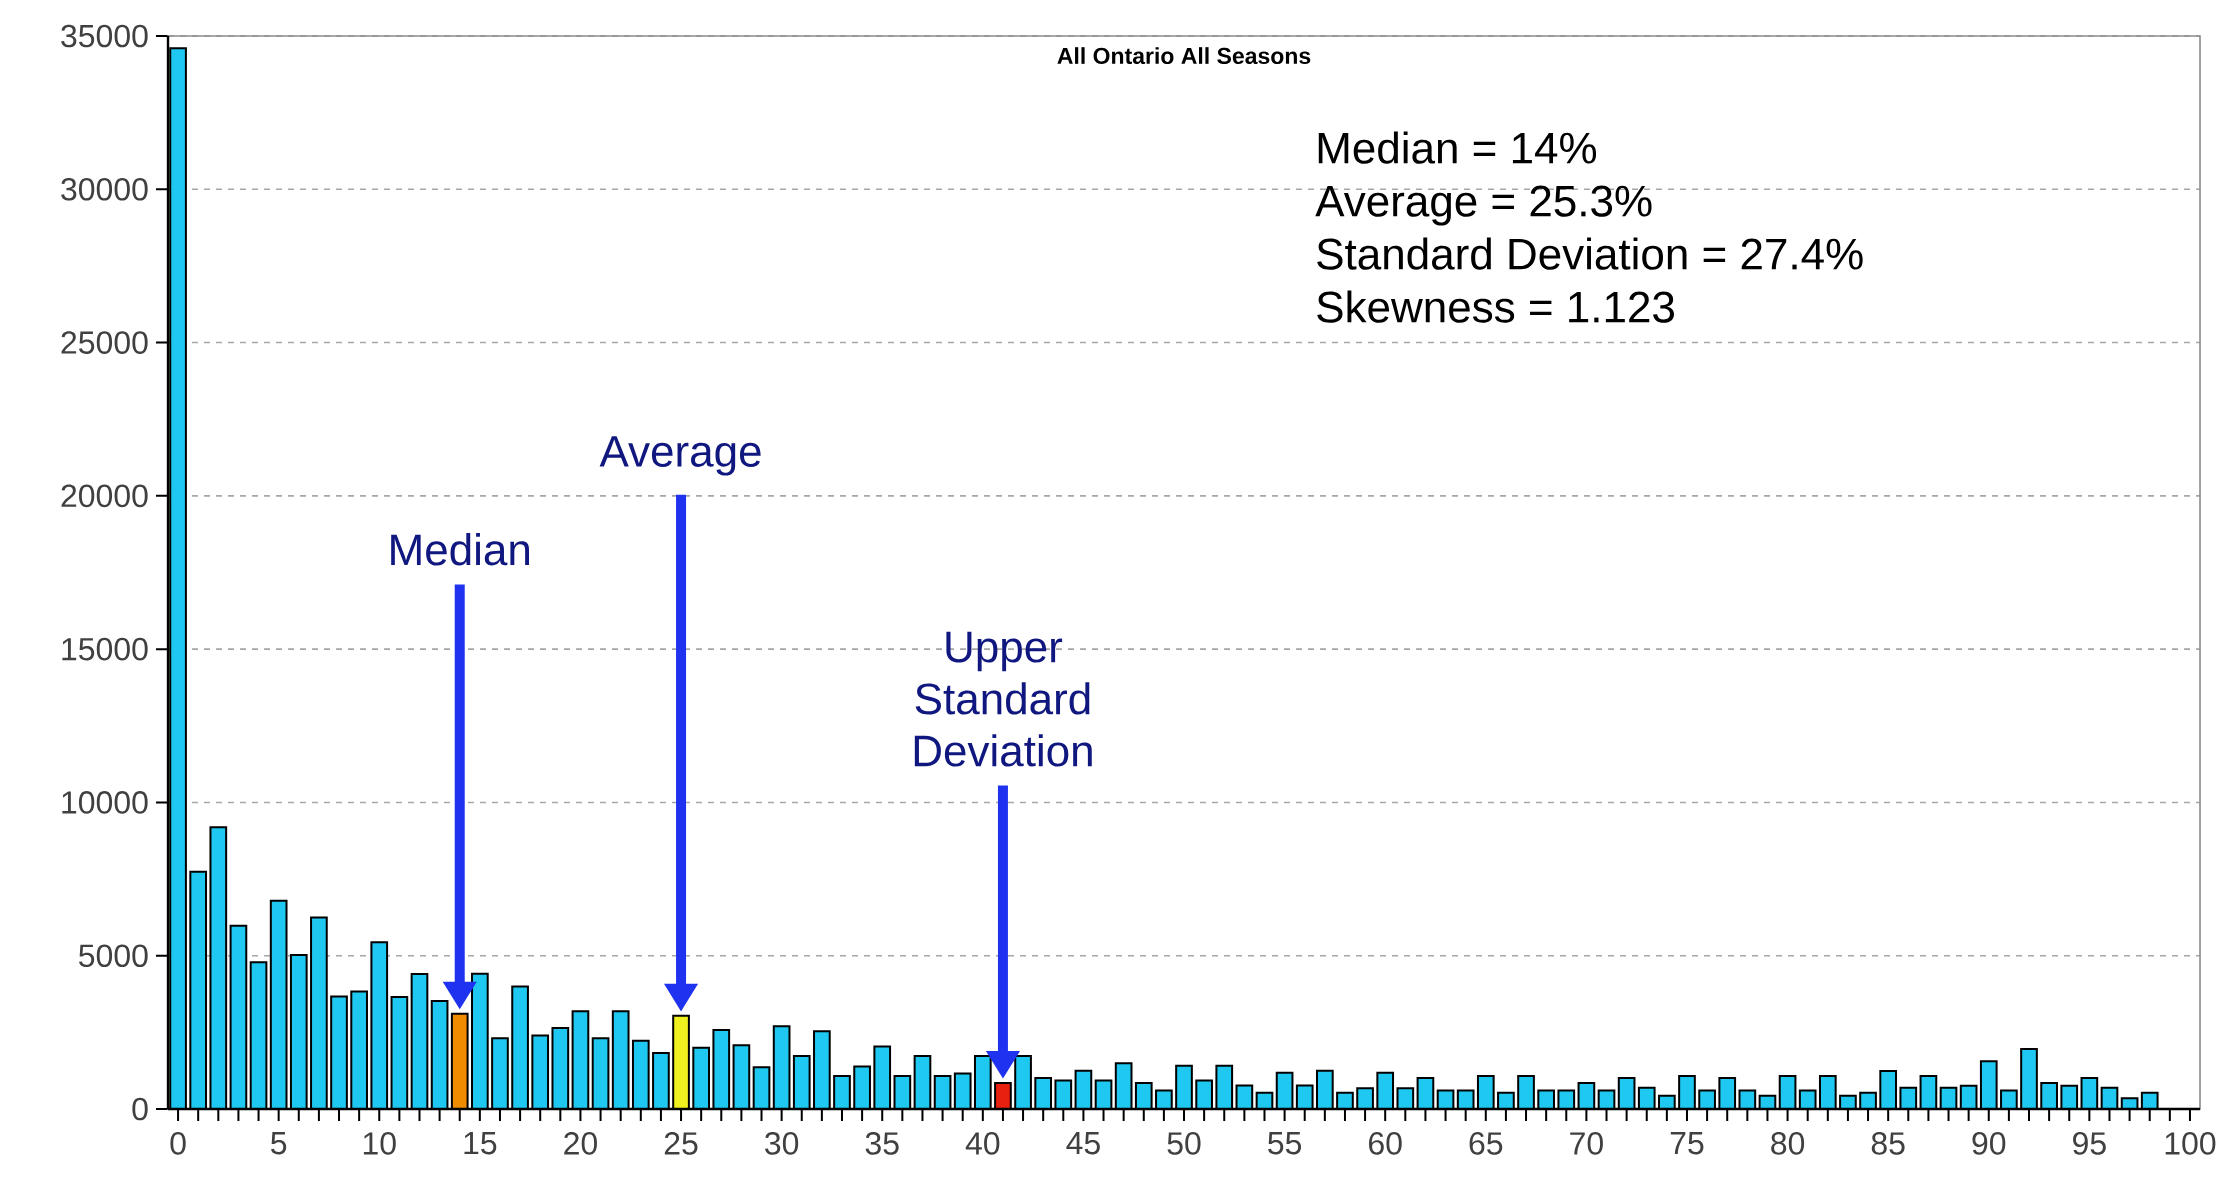 Image resolution: width=2230 pixels, height=1190 pixels. What do you see at coordinates (178, 1143) in the screenshot?
I see `x-tick-label: 0` at bounding box center [178, 1143].